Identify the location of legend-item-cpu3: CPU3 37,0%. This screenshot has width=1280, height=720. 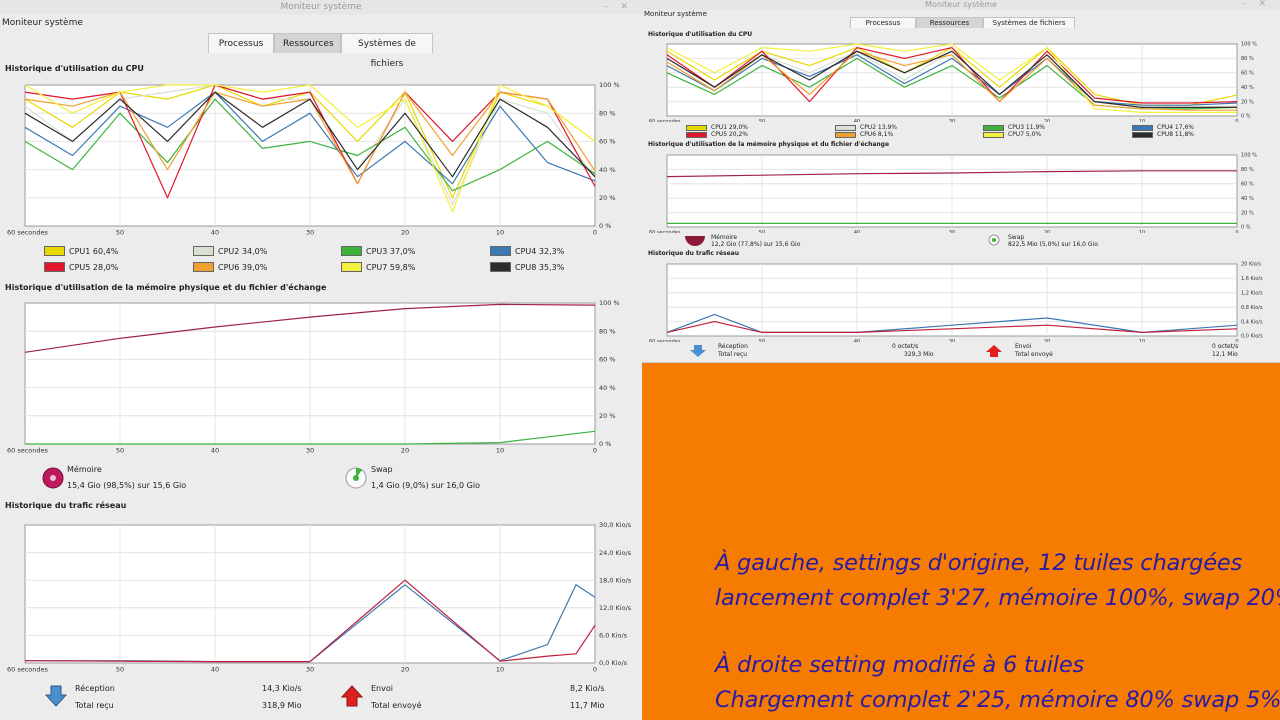
(378, 251).